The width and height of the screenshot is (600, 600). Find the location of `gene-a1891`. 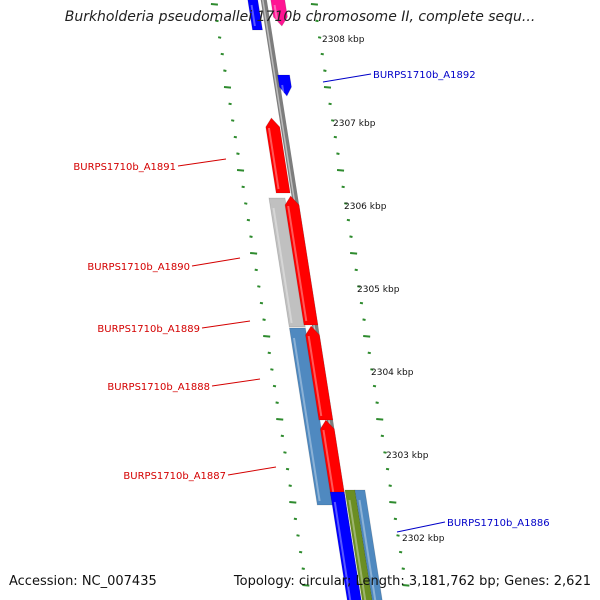

gene-a1891 is located at coordinates (278, 155).